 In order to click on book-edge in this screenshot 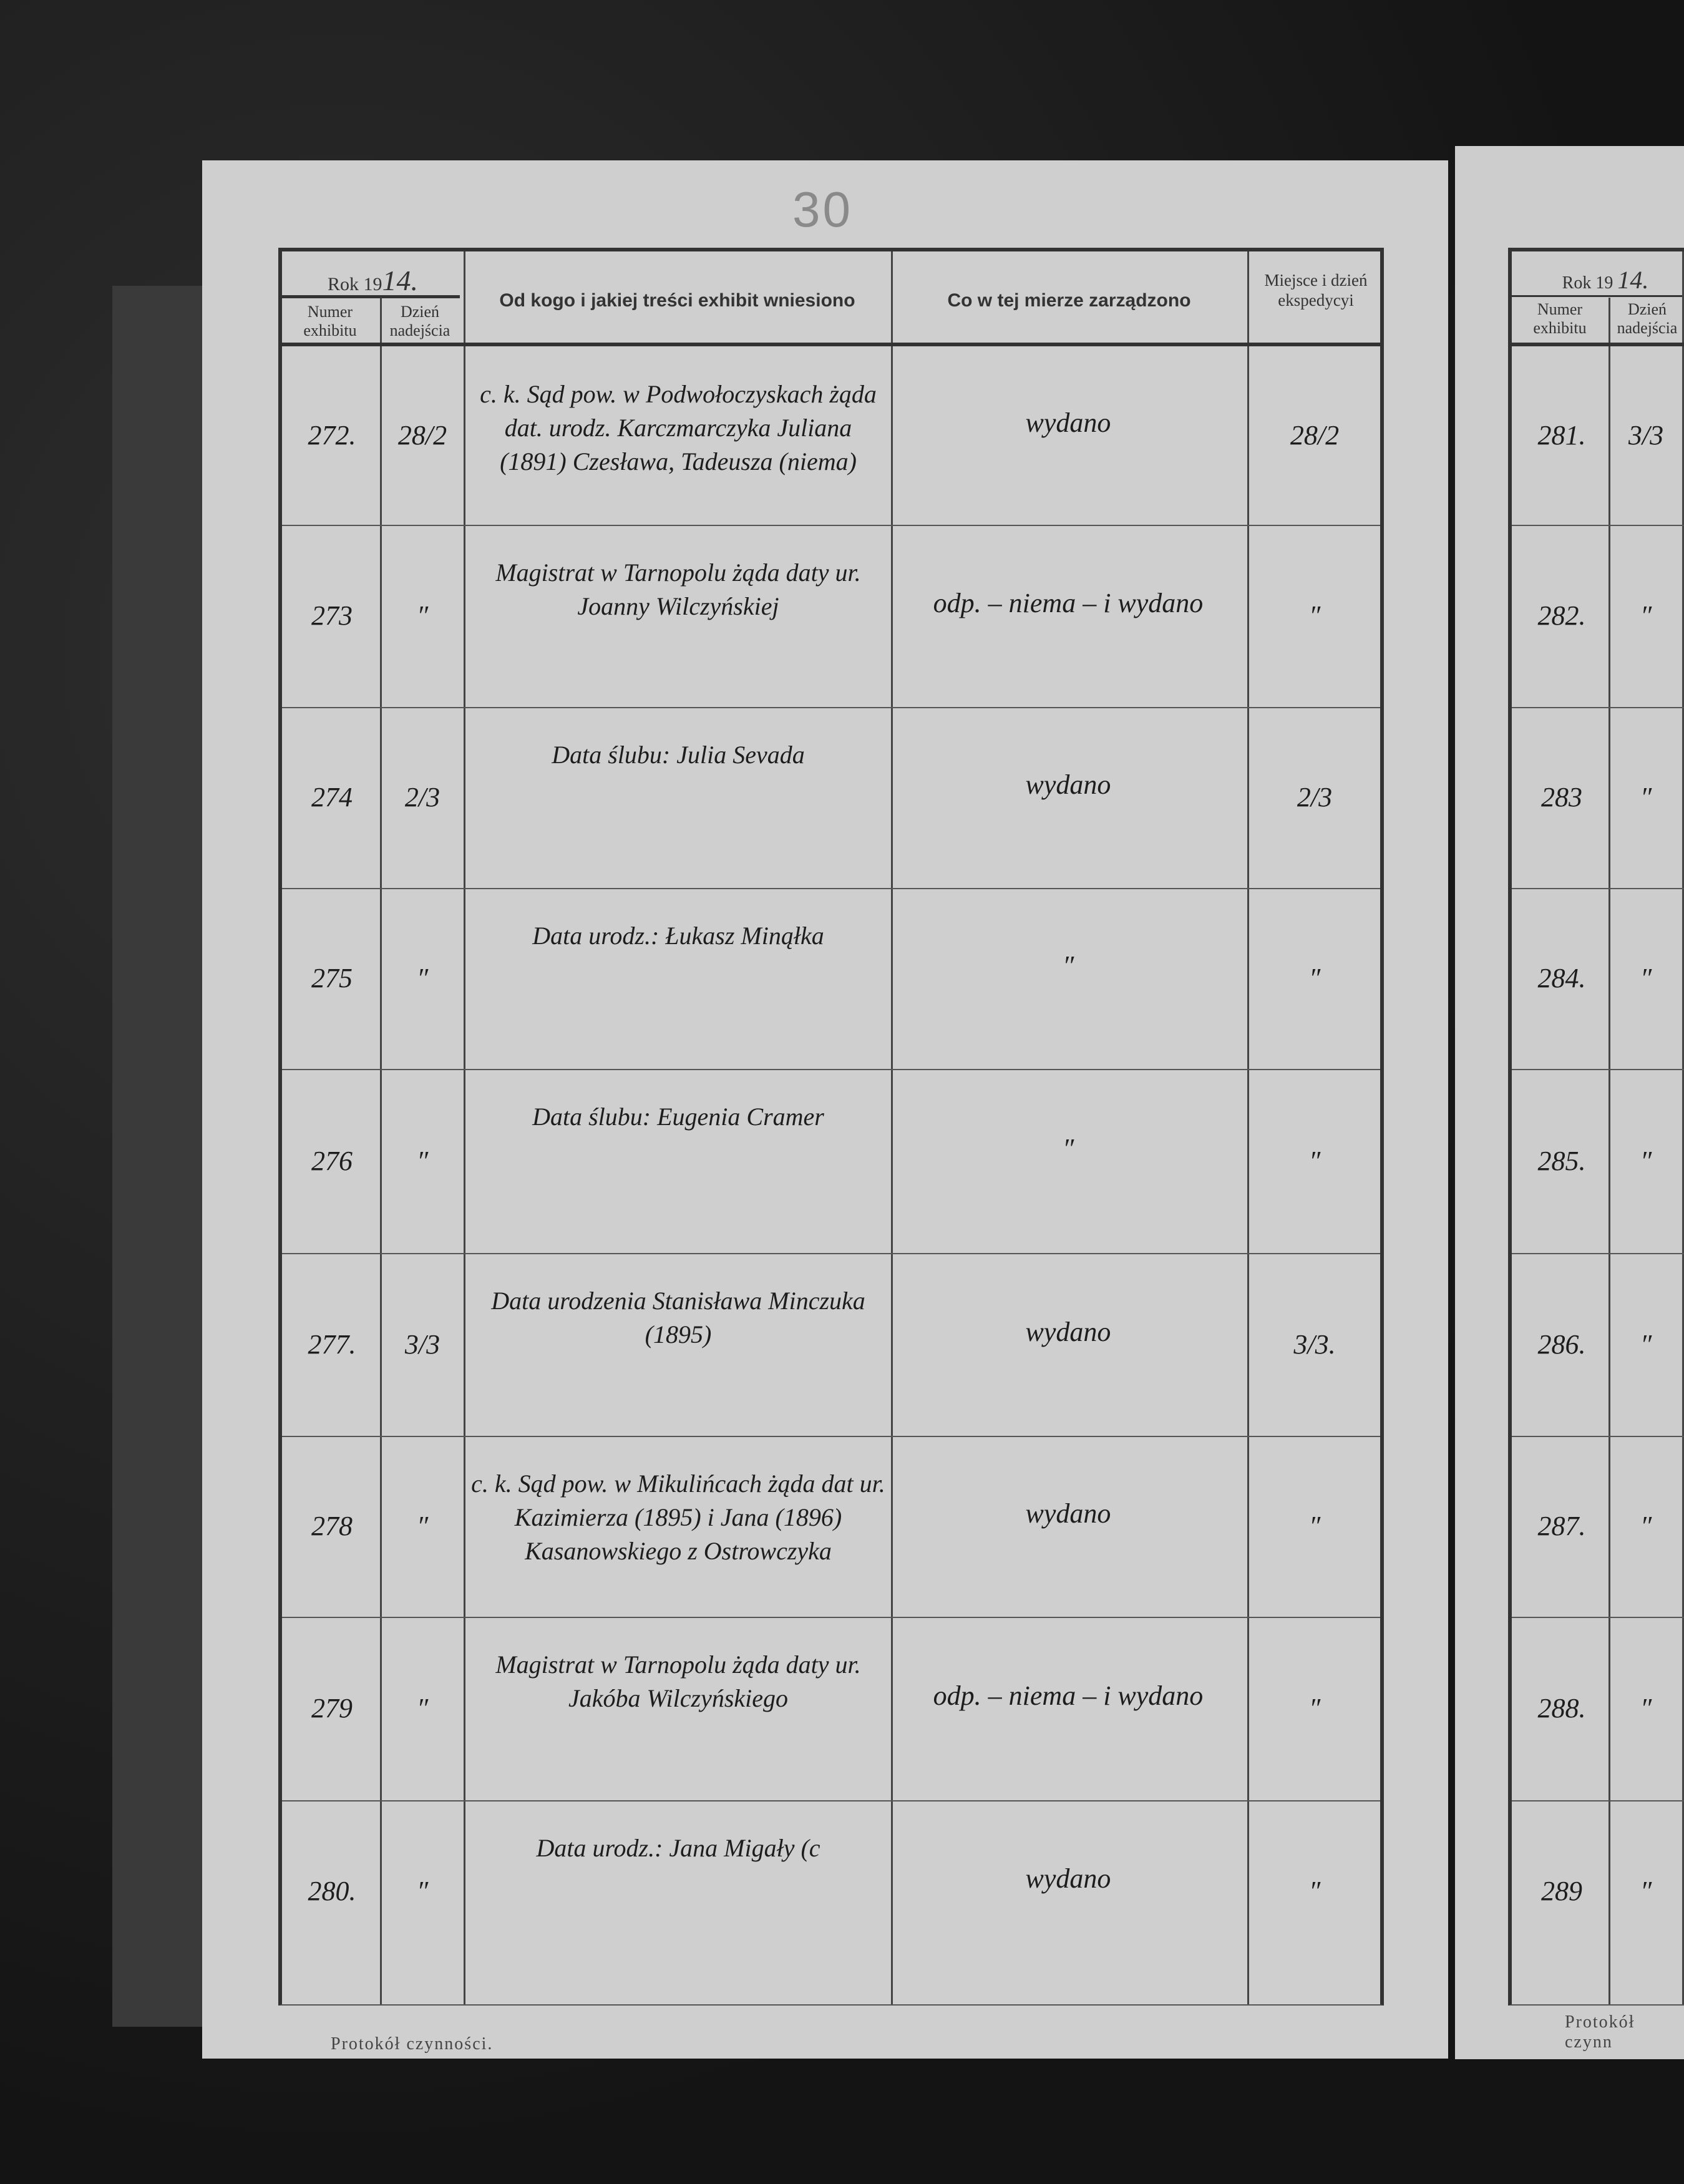, I will do `click(162, 1156)`.